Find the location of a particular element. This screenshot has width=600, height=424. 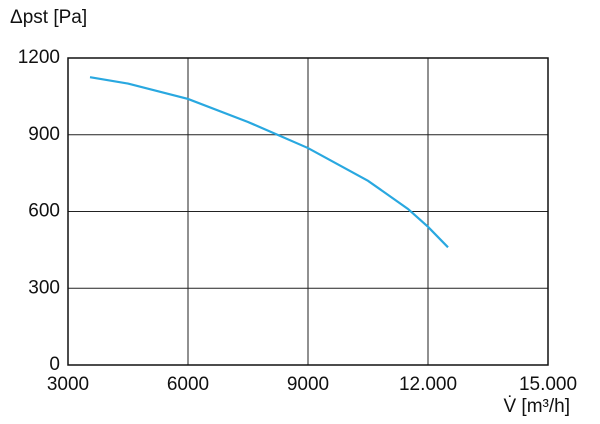

y-tick-label: 900 is located at coordinates (44, 134).